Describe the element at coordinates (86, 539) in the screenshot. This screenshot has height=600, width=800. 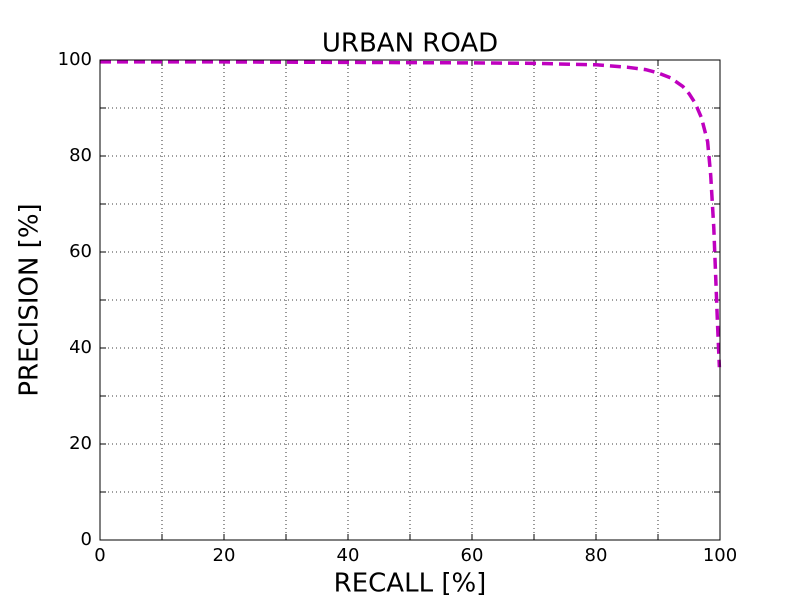
I see `y-tick-label: 0` at that location.